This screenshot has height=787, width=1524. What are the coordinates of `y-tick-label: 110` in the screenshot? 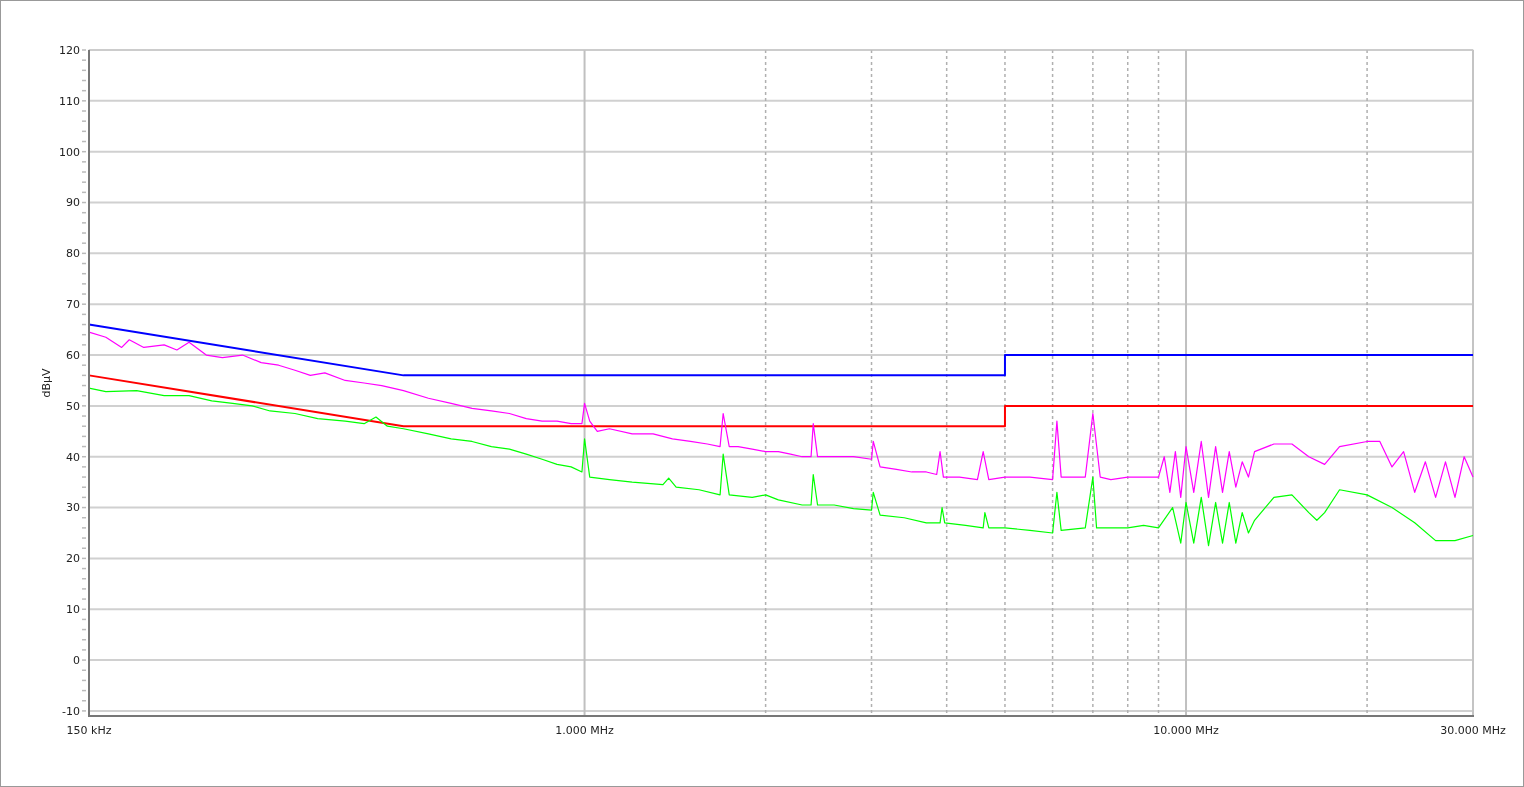 It's located at (69, 101).